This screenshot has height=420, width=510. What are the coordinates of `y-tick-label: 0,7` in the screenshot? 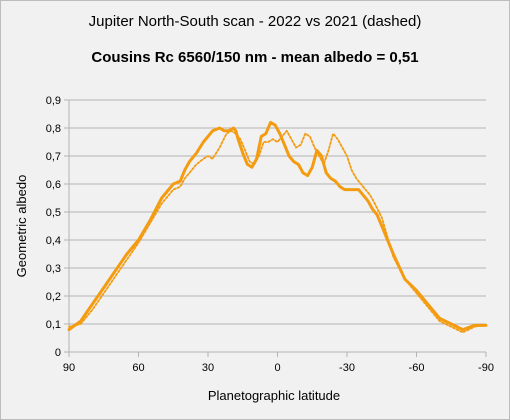 It's located at (53, 157).